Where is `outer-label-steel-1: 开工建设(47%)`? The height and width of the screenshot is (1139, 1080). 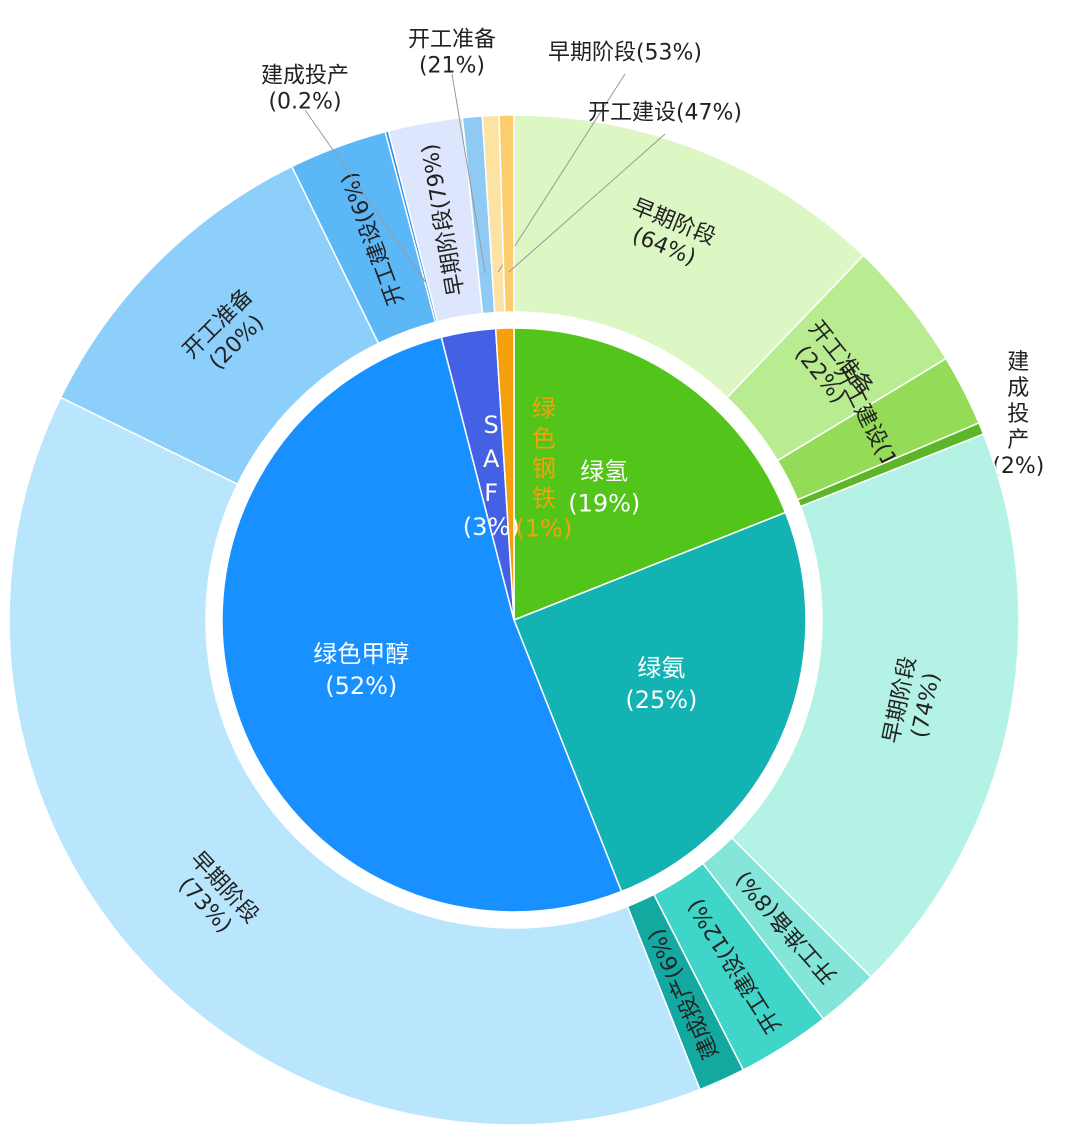
outer-label-steel-1: 开工建设(47%) is located at coordinates (665, 113).